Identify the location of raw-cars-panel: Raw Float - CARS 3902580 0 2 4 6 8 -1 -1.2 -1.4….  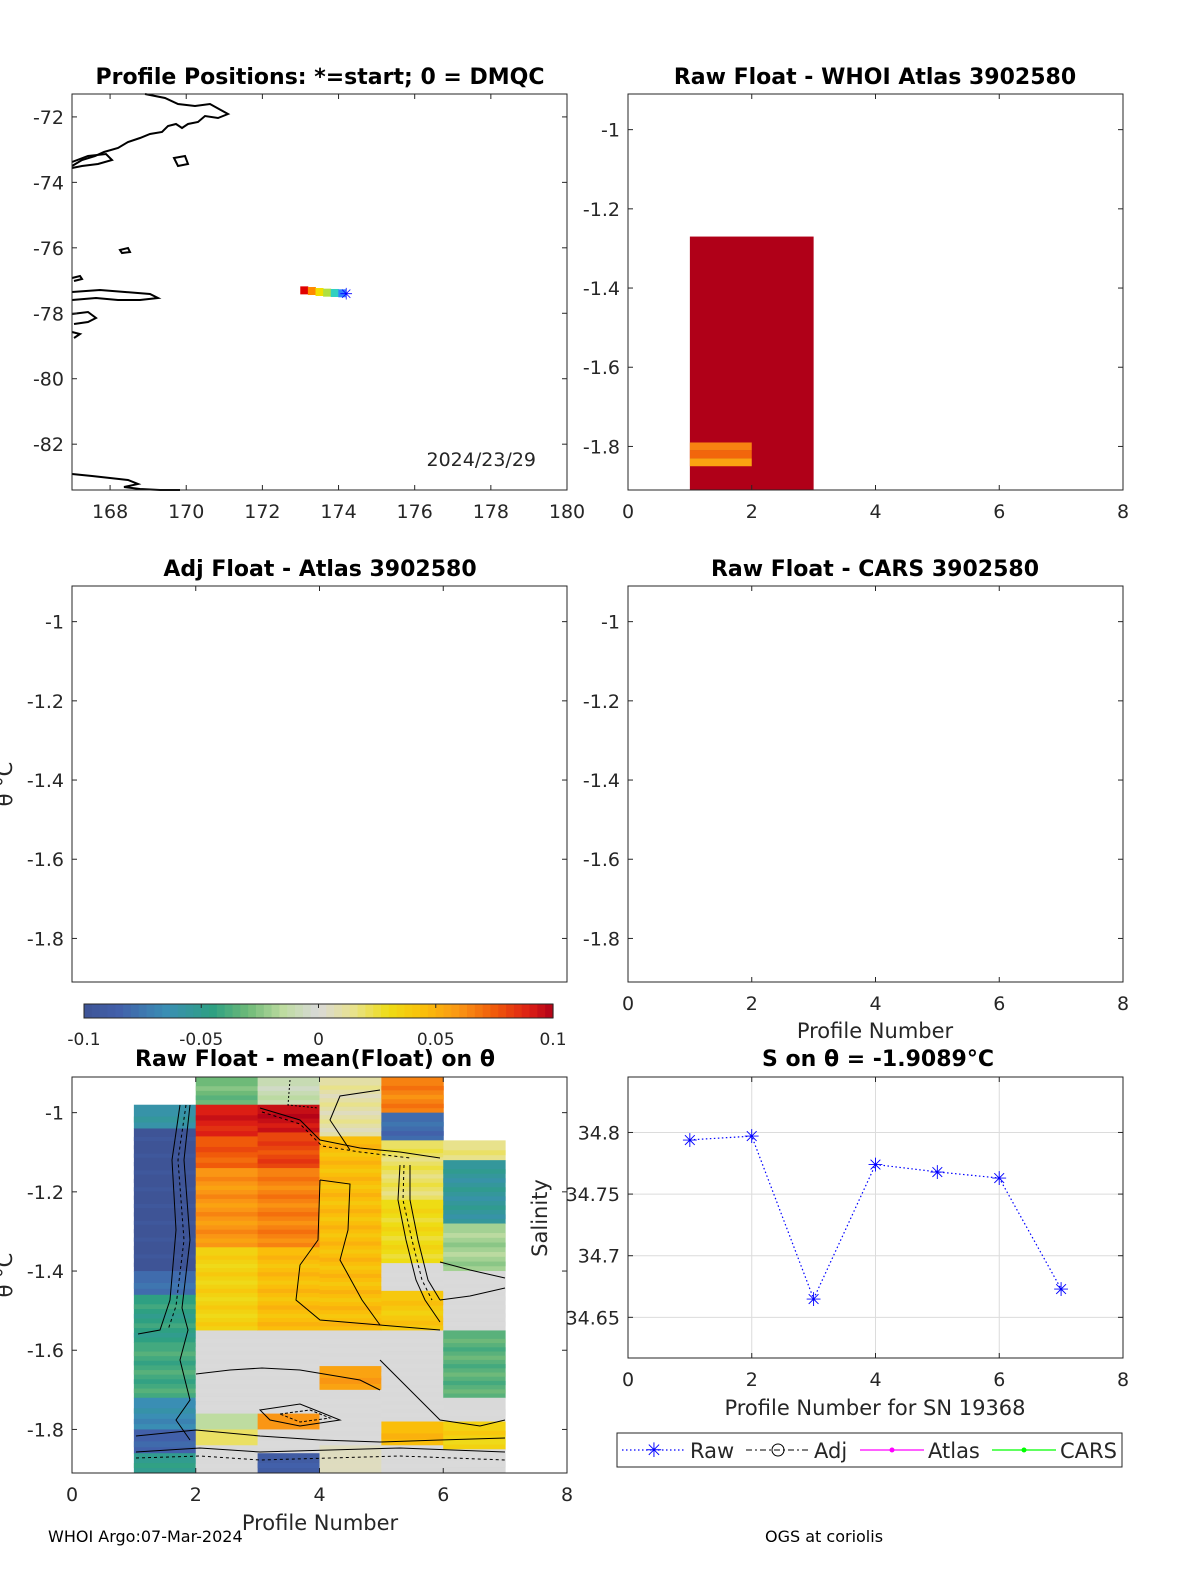
(856, 800).